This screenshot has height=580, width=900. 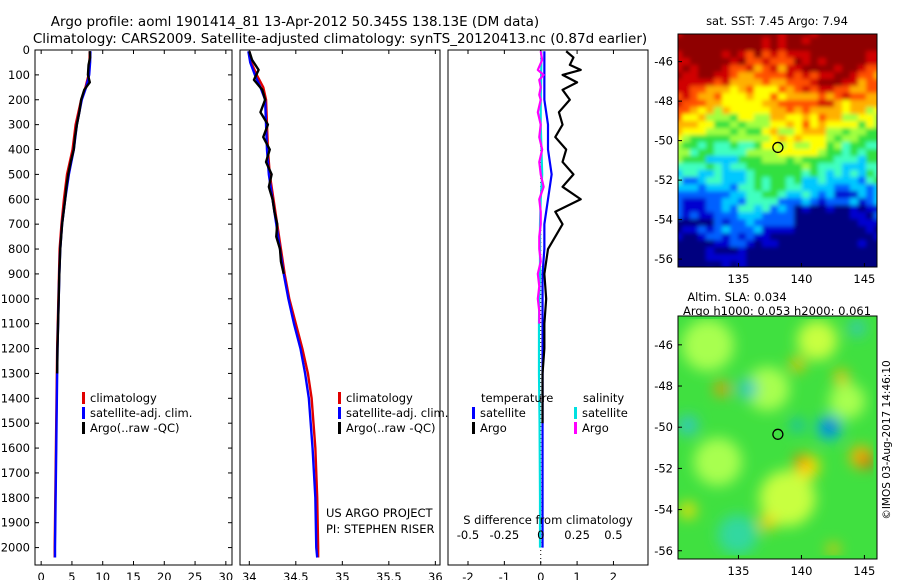 I want to click on series-group, so click(x=283, y=304).